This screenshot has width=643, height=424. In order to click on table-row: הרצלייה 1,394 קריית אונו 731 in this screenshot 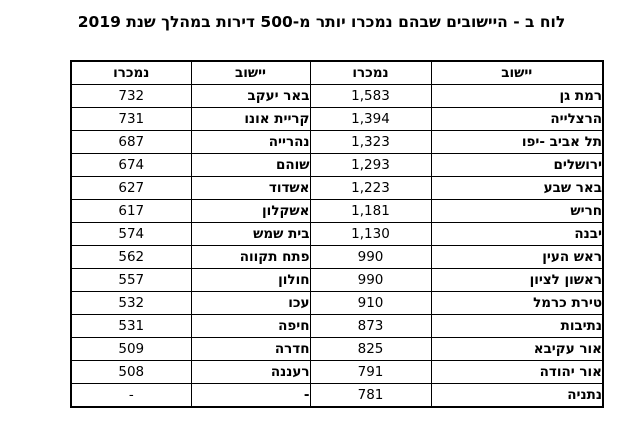, I will do `click(337, 119)`.